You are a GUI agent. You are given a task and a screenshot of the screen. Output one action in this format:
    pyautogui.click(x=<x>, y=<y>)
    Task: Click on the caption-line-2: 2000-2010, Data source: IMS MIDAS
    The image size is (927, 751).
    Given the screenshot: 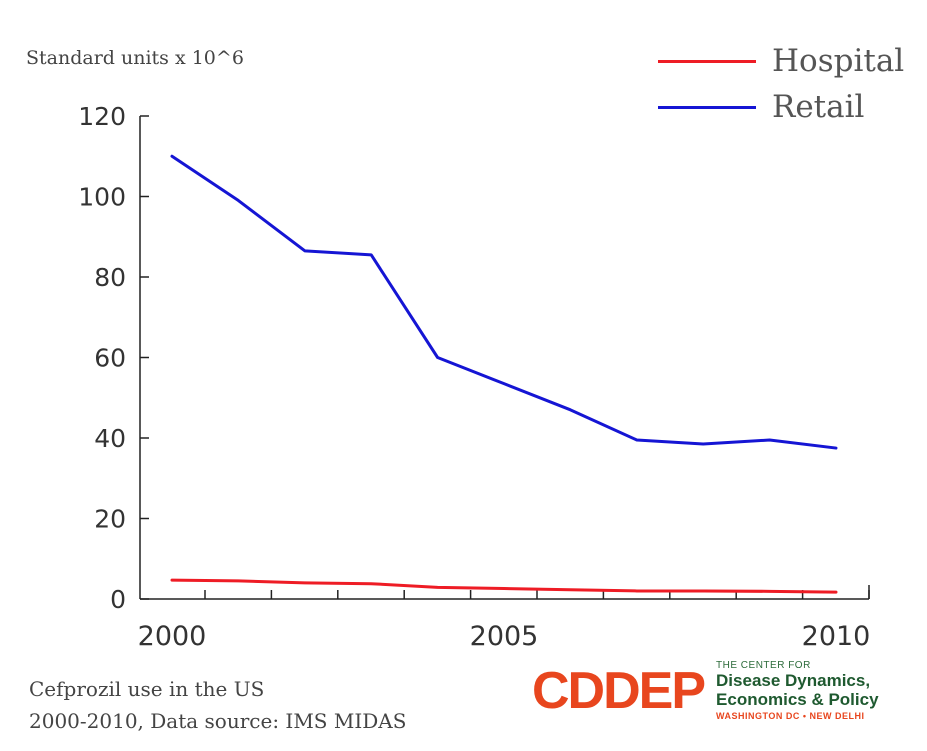 What is the action you would take?
    pyautogui.click(x=218, y=721)
    